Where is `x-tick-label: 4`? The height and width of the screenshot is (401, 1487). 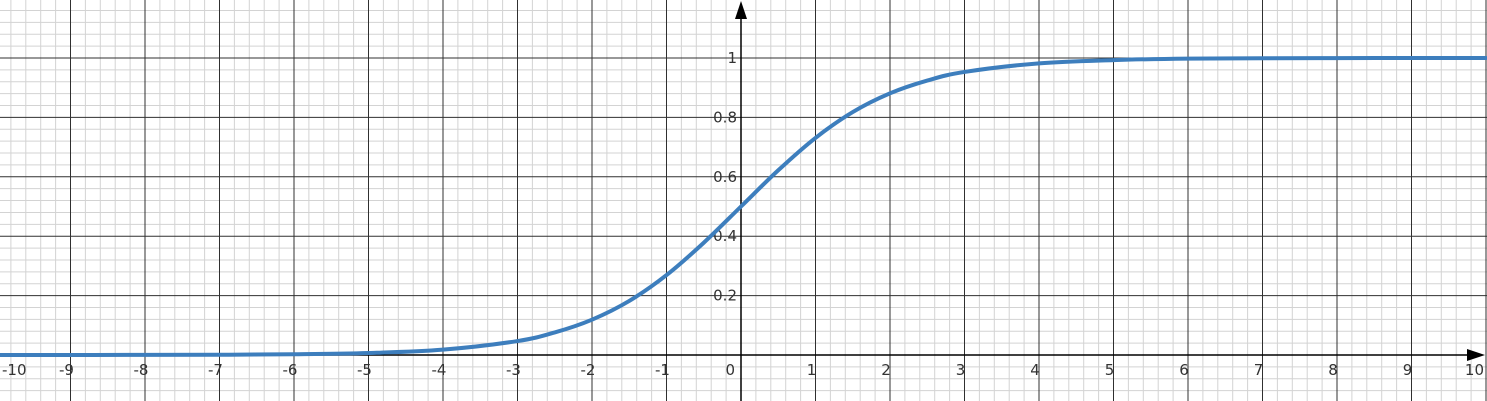 x-tick-label: 4 is located at coordinates (1035, 370).